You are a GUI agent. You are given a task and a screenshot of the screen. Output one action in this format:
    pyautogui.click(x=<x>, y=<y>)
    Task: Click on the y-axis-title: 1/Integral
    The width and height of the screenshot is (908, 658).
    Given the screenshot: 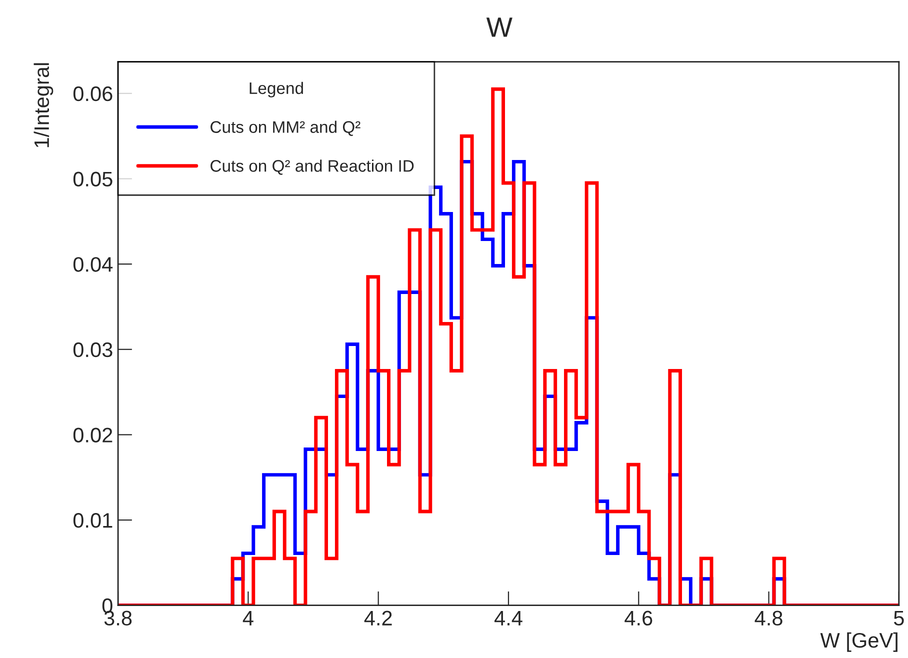 What is the action you would take?
    pyautogui.click(x=44, y=105)
    